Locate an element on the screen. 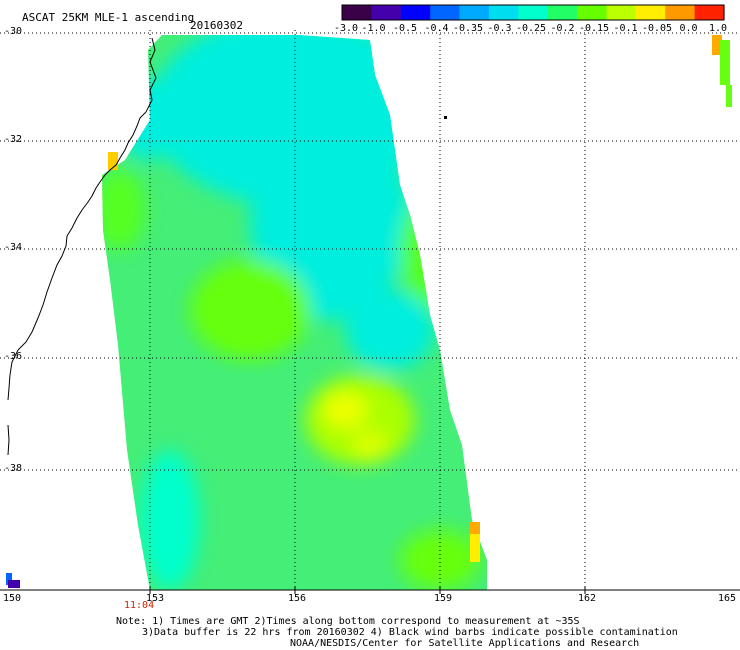 This screenshot has height=650, width=740. colorbar-frame is located at coordinates (533, 12).